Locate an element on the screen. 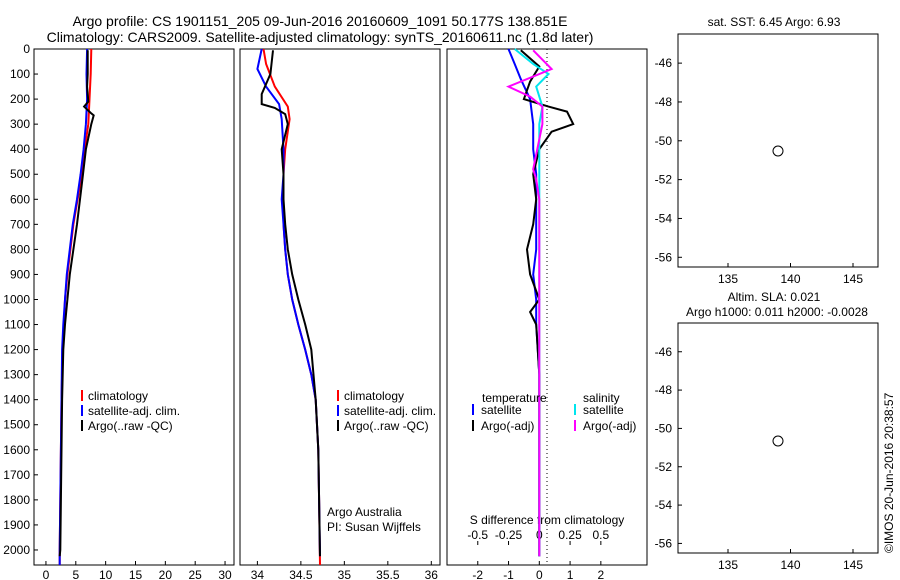 This screenshot has height=580, width=900. y-tick-label: 600 is located at coordinates (20, 199).